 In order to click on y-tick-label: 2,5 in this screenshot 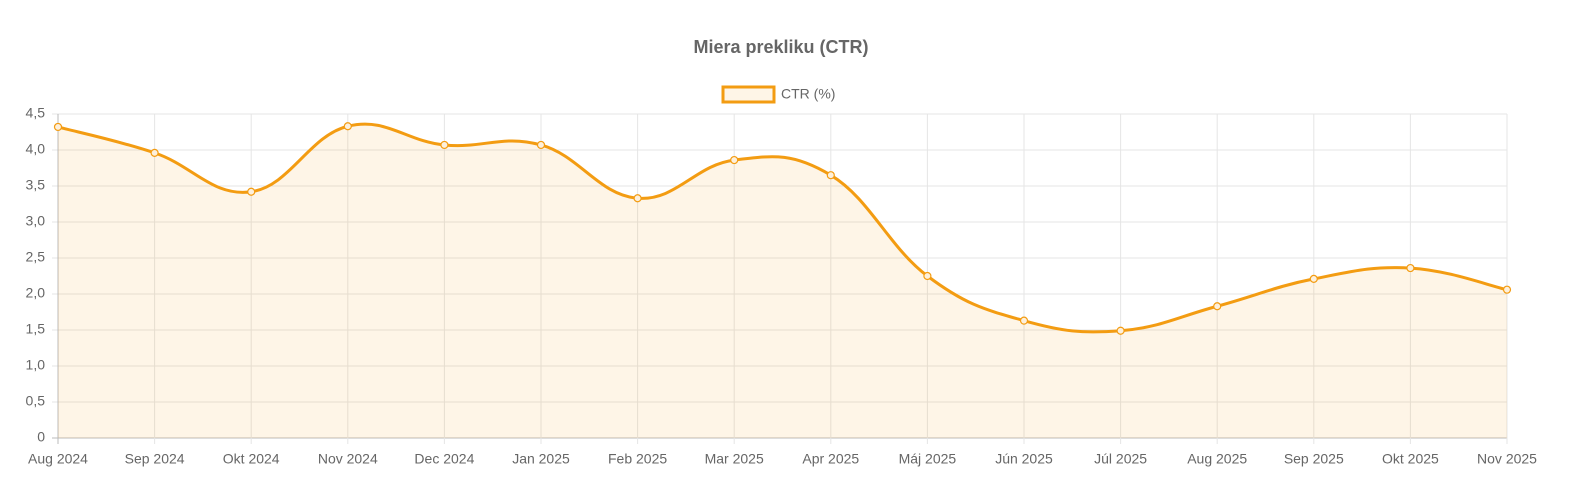, I will do `click(36, 257)`.